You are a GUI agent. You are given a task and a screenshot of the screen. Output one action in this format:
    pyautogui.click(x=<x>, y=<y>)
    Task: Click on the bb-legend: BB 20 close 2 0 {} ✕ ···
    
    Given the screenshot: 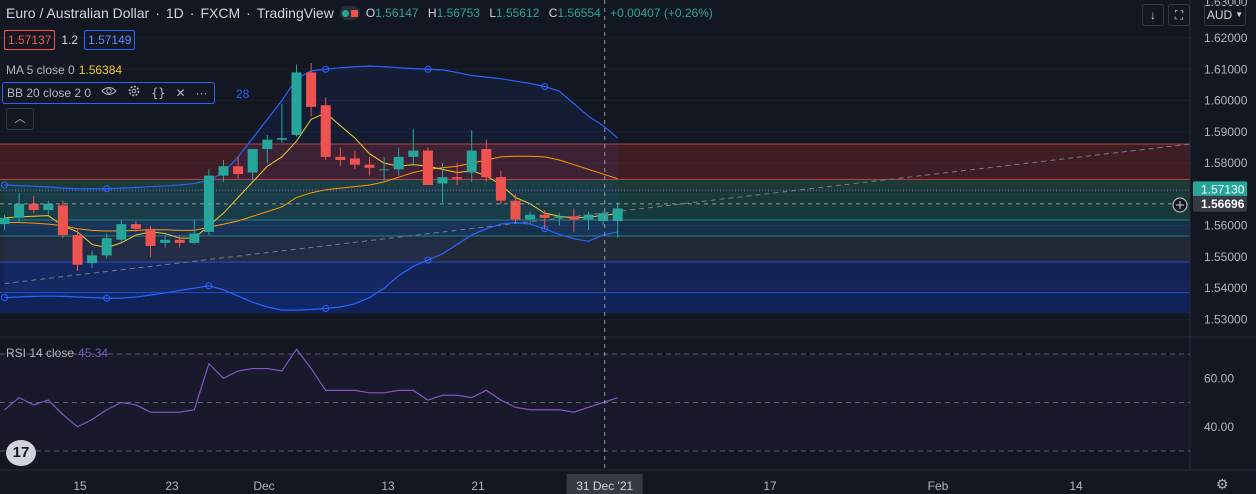 What is the action you would take?
    pyautogui.click(x=108, y=93)
    